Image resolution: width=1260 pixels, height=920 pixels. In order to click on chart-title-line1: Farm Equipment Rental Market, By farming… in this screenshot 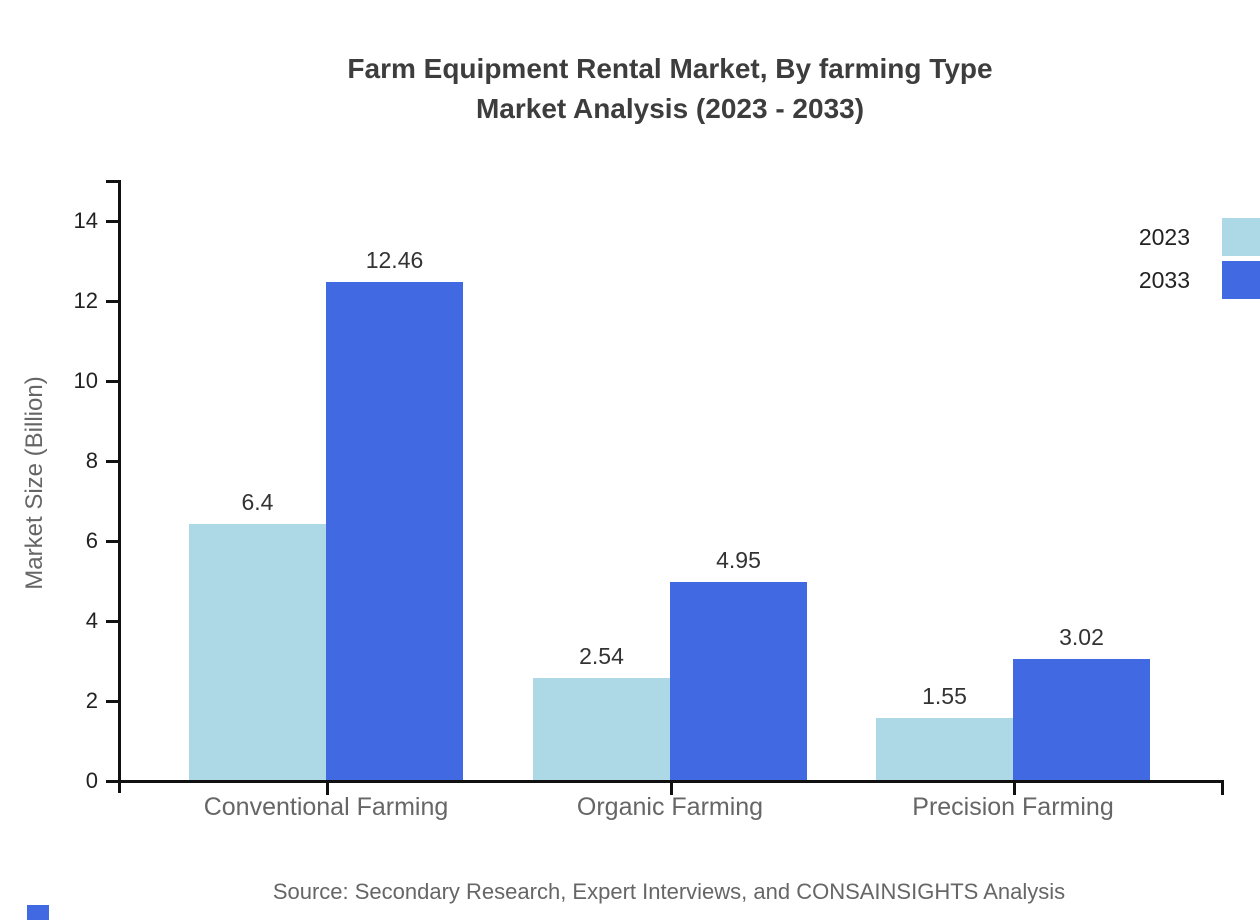, I will do `click(670, 68)`.